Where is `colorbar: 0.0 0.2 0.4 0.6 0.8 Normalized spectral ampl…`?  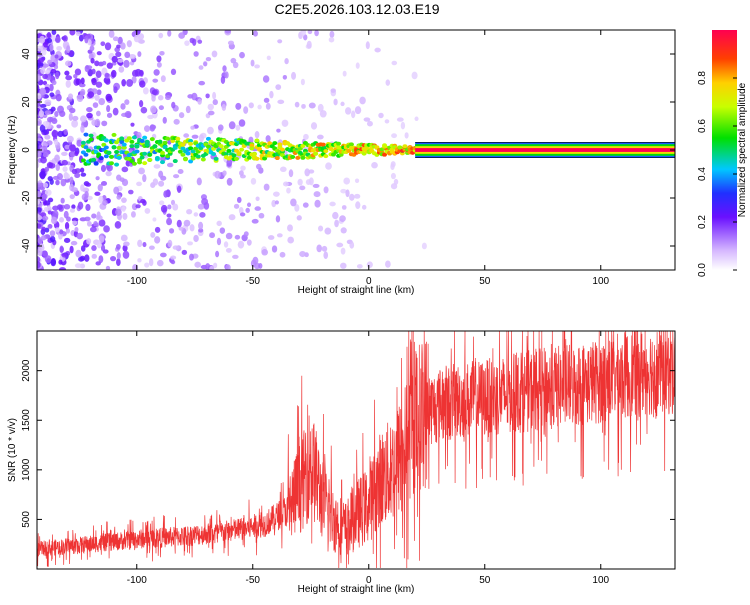
colorbar: 0.0 0.2 0.4 0.6 0.8 Normalized spectral ampl… is located at coordinates (722, 153).